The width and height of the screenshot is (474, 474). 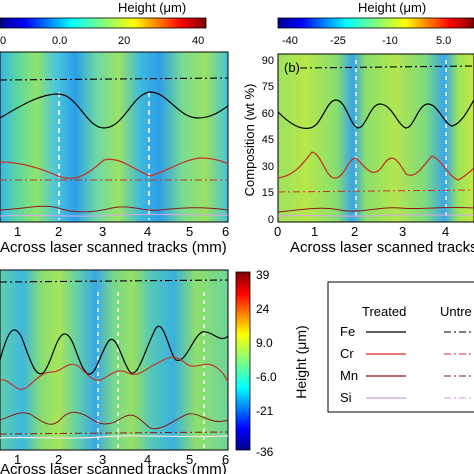 I want to click on colorbar-tick-label: 39, so click(x=263, y=275).